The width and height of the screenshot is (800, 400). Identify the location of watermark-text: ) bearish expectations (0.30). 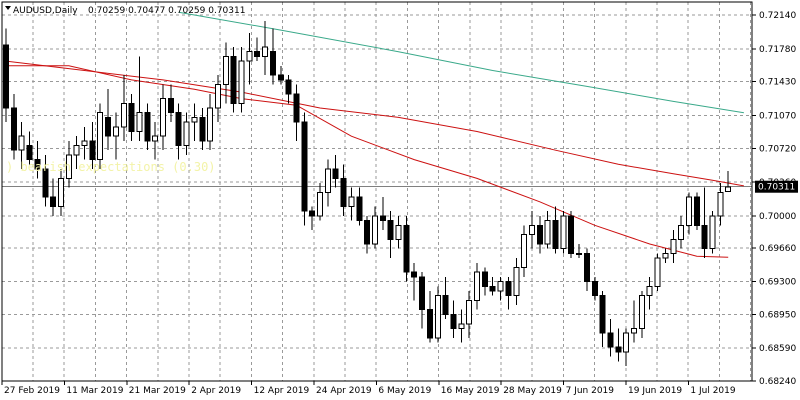
(111, 167).